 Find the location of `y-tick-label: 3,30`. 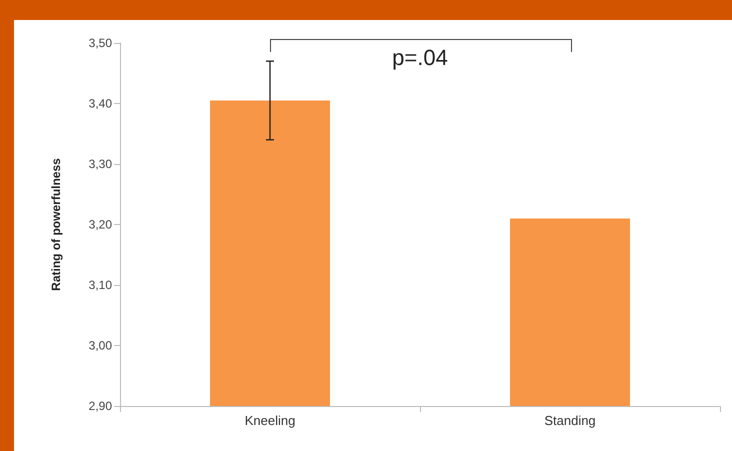

y-tick-label: 3,30 is located at coordinates (100, 164).